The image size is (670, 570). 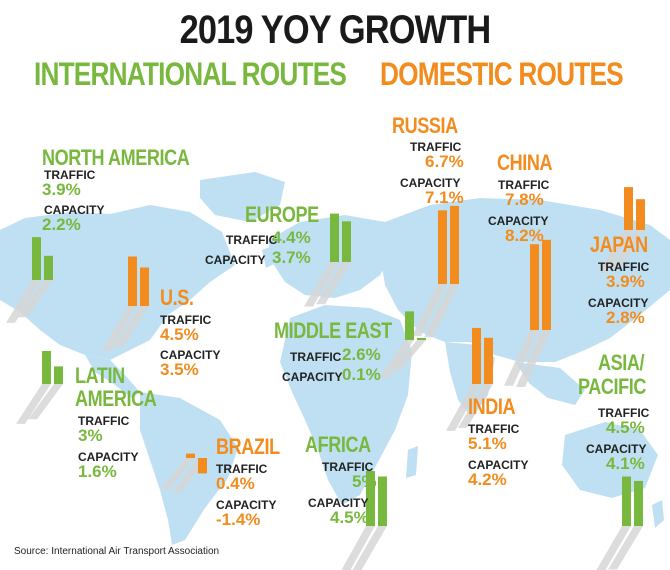 I want to click on bar-shadow-japan-traffic, so click(x=615, y=251).